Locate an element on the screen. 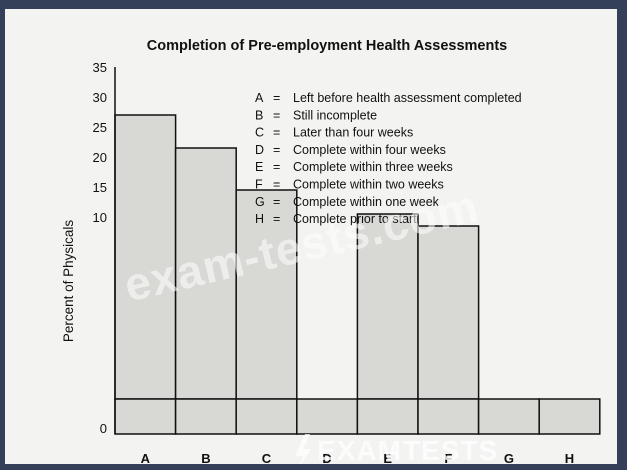 This screenshot has width=627, height=470. brand-watermark: EXAM - TESTS is located at coordinates (396, 449).